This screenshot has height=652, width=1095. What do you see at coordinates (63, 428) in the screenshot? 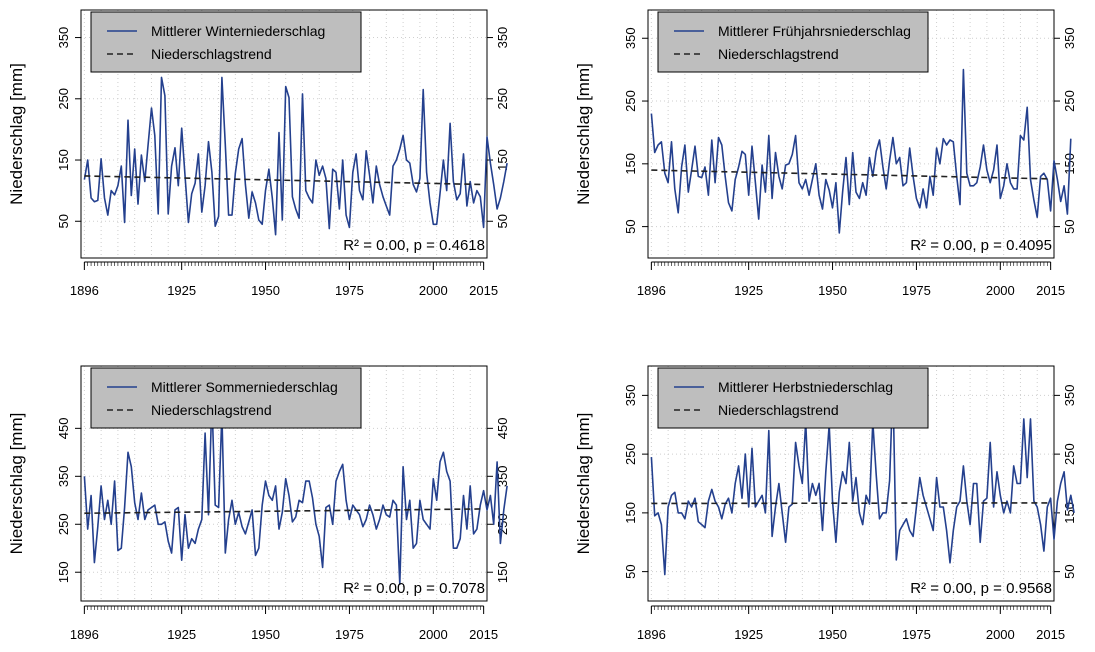
I see `y-tick-label-left: 450` at bounding box center [63, 428].